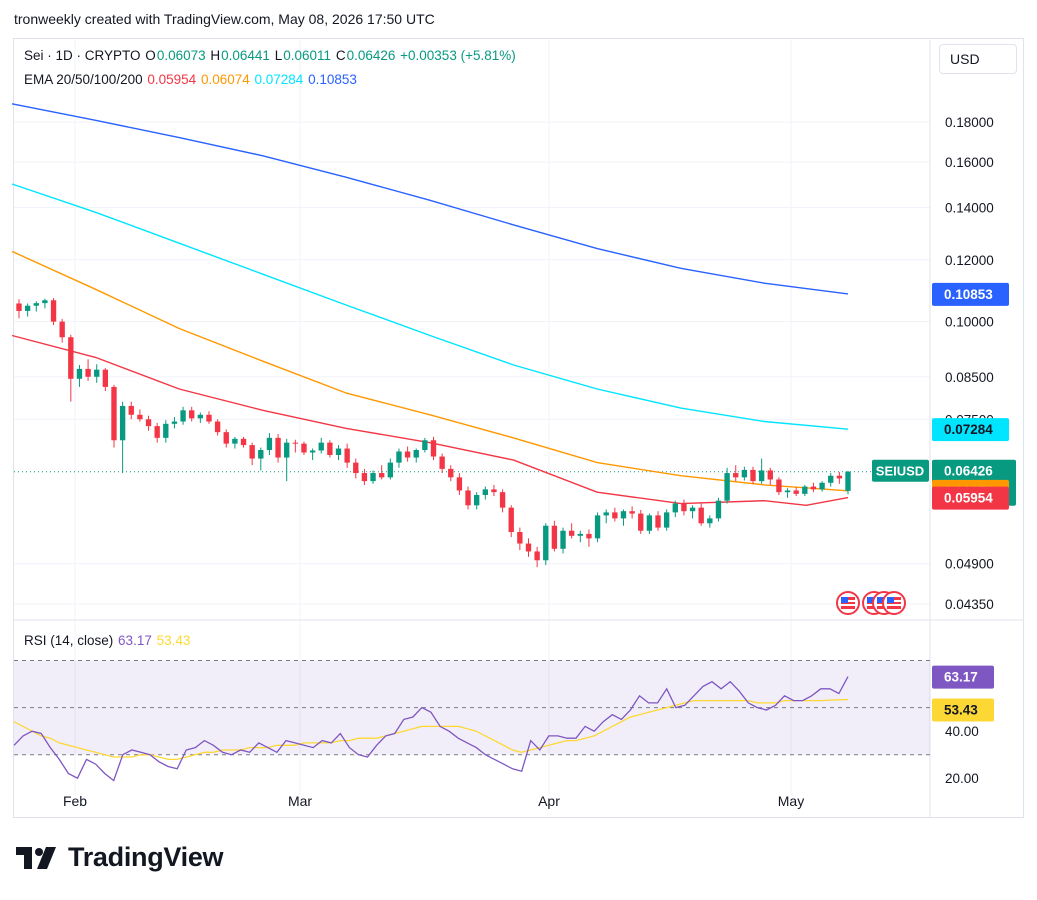  I want to click on flag-stripe, so click(848, 605).